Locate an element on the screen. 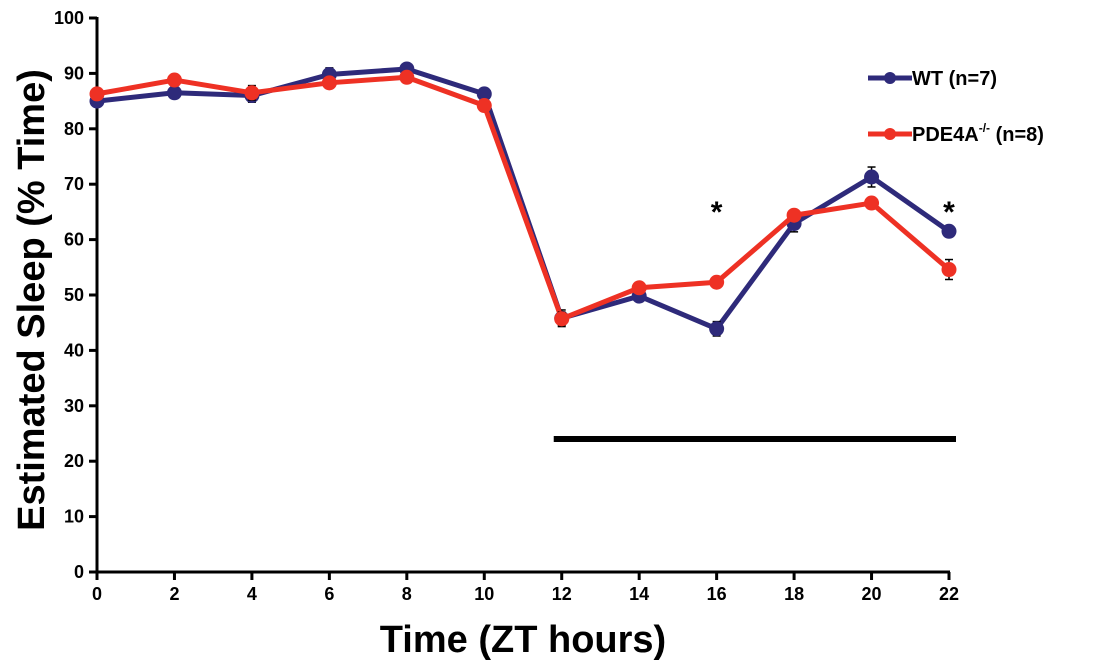 The width and height of the screenshot is (1112, 666). legend-item-pde4a: PDE4A-/- (n=8) is located at coordinates (956, 133).